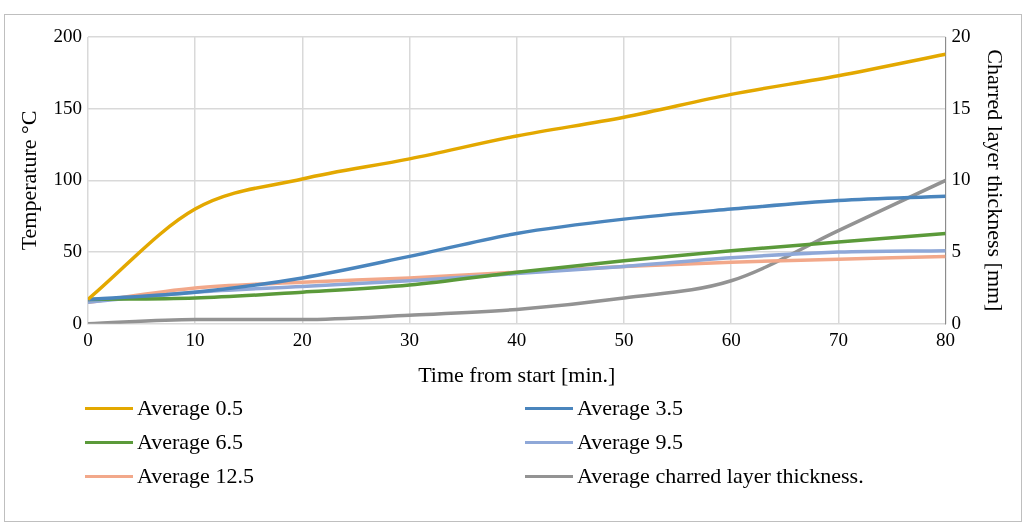 The height and width of the screenshot is (528, 1027). What do you see at coordinates (630, 442) in the screenshot?
I see `legend-label: Average 9.5` at bounding box center [630, 442].